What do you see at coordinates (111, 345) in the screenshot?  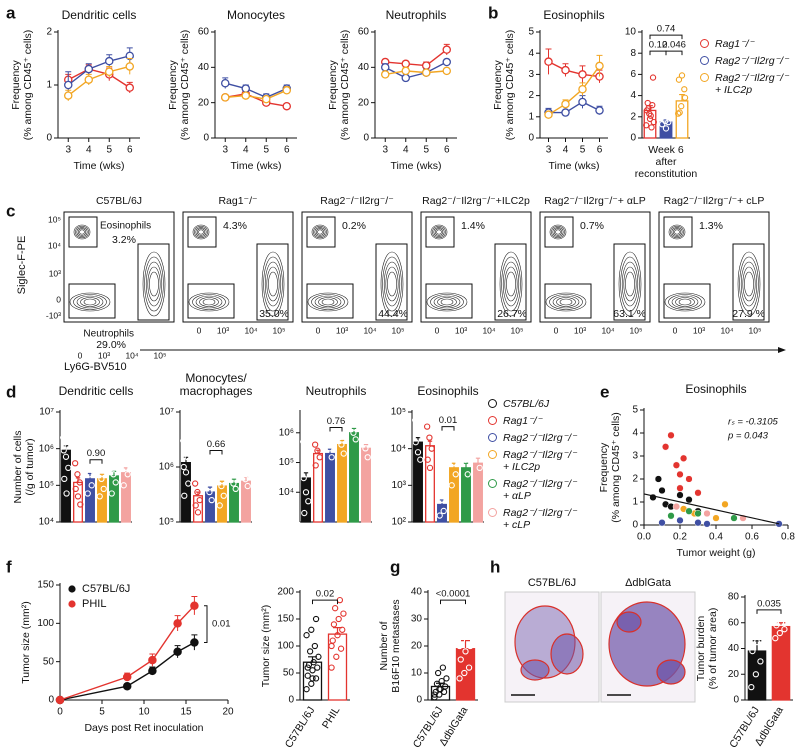 I see `gate-percentage: 29.0%` at bounding box center [111, 345].